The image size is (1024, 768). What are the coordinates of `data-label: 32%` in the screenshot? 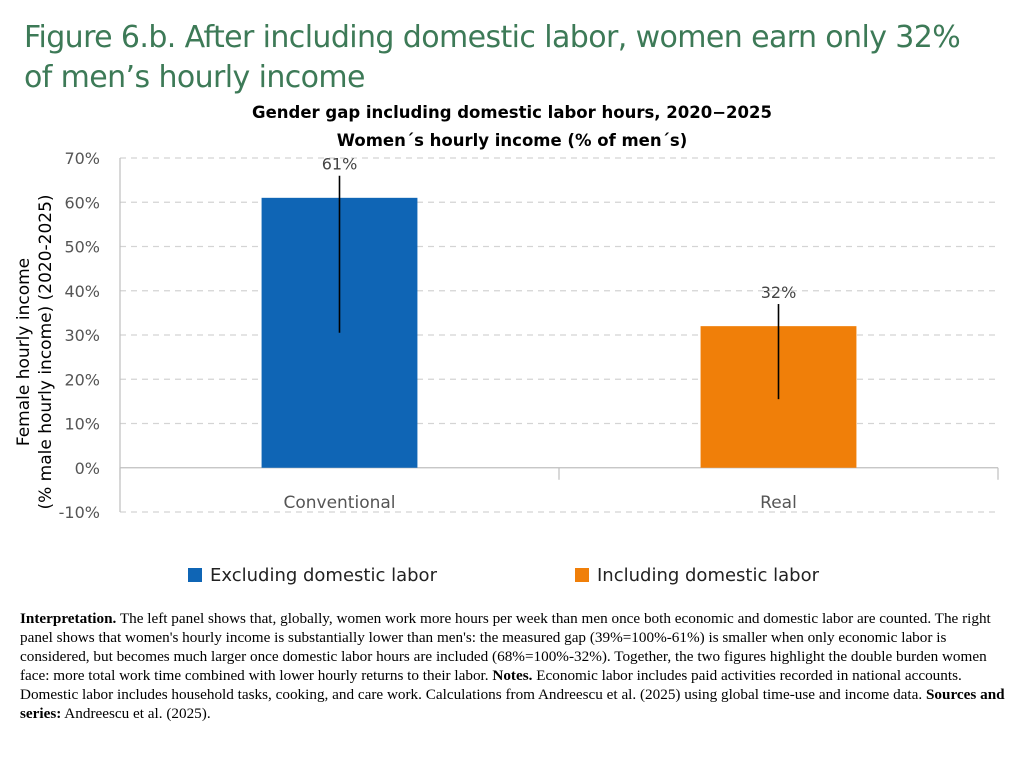 It's located at (779, 292).